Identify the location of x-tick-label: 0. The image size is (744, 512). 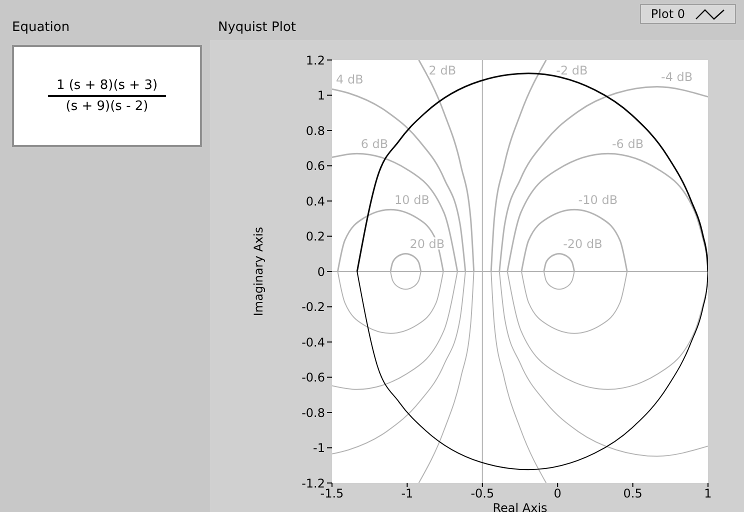
(558, 493).